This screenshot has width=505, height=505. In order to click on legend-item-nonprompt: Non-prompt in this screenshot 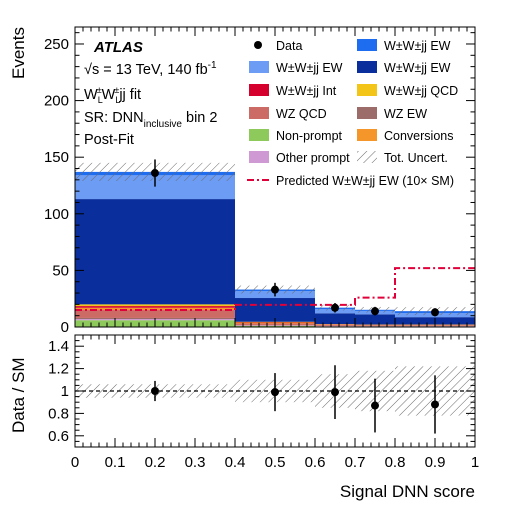, I will do `click(296, 136)`.